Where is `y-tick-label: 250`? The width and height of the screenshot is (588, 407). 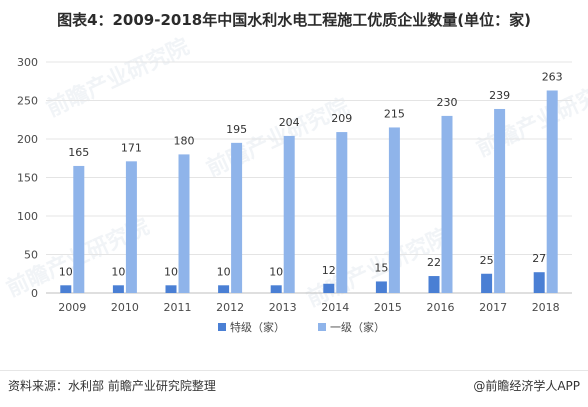 y-tick-label: 250 is located at coordinates (27, 101).